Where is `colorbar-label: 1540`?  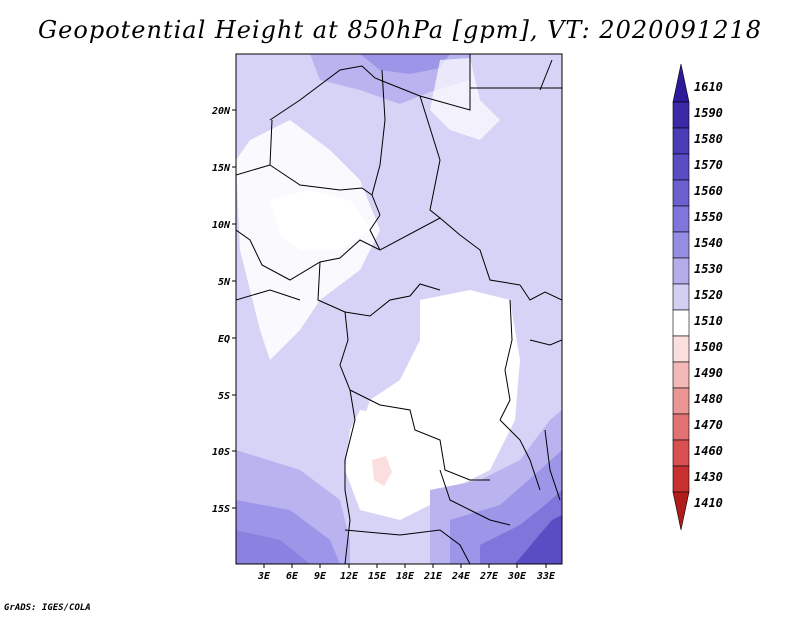
colorbar-label: 1540 is located at coordinates (708, 243).